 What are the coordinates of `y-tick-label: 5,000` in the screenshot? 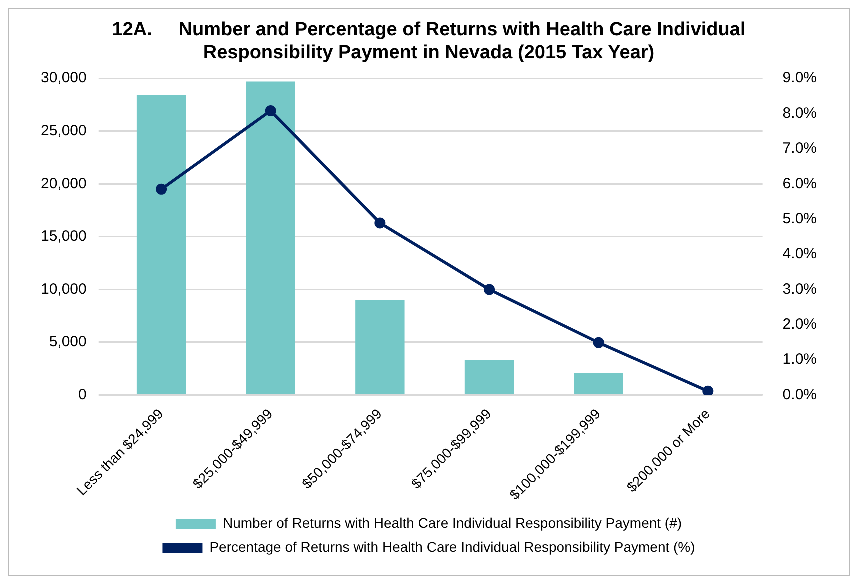 It's located at (68, 342).